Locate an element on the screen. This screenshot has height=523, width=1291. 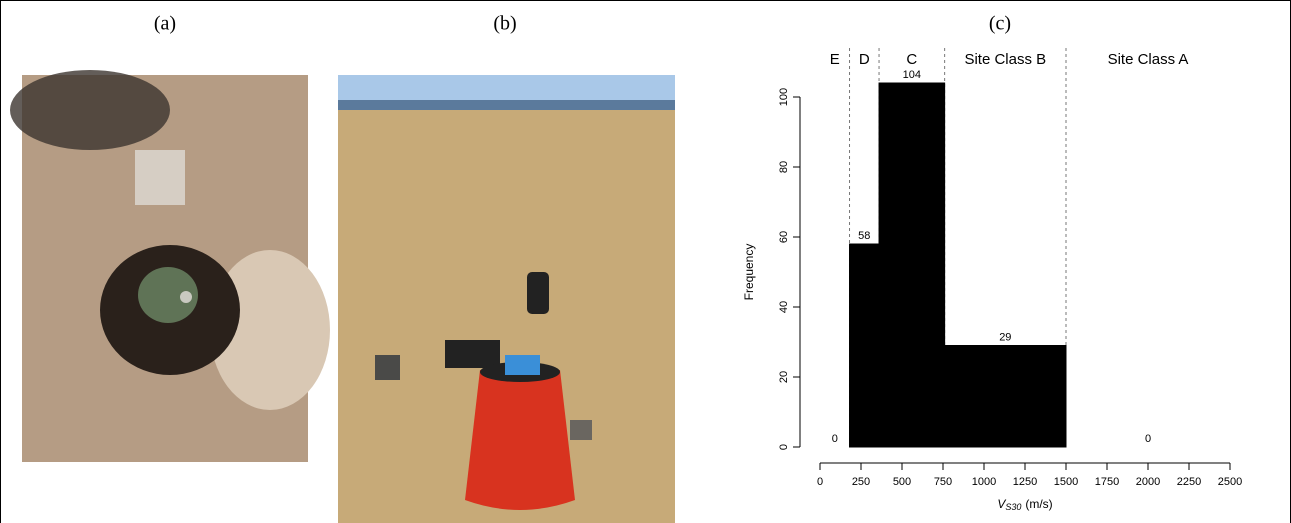
panel-label: (b) is located at coordinates (504, 24).